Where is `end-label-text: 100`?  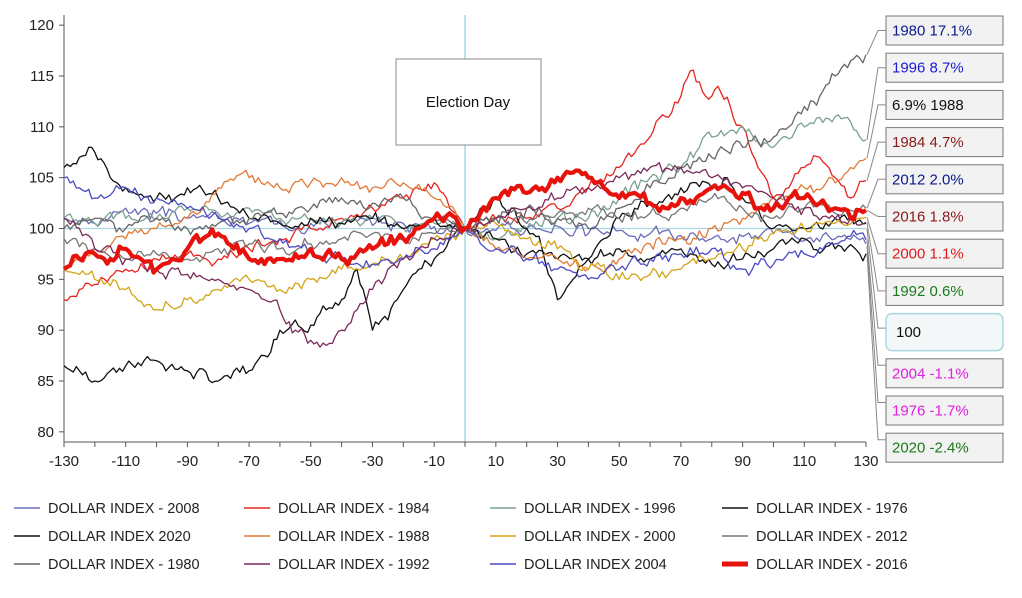 end-label-text: 100 is located at coordinates (908, 332).